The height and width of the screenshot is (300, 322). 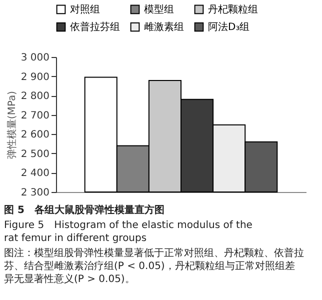 What do you see at coordinates (35, 116) in the screenshot?
I see `y-tick-label: 2 700` at bounding box center [35, 116].